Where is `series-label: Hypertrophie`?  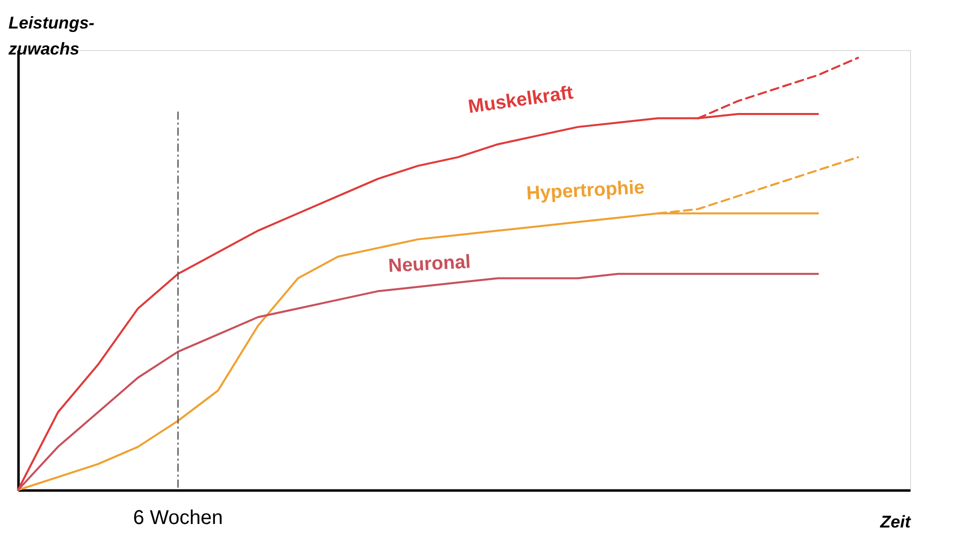
series-label: Hypertrophie is located at coordinates (586, 191).